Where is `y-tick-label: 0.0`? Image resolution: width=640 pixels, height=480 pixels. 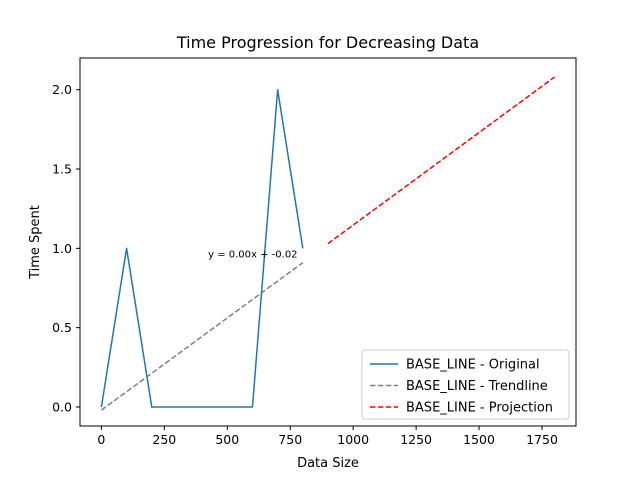 y-tick-label: 0.0 is located at coordinates (62, 406).